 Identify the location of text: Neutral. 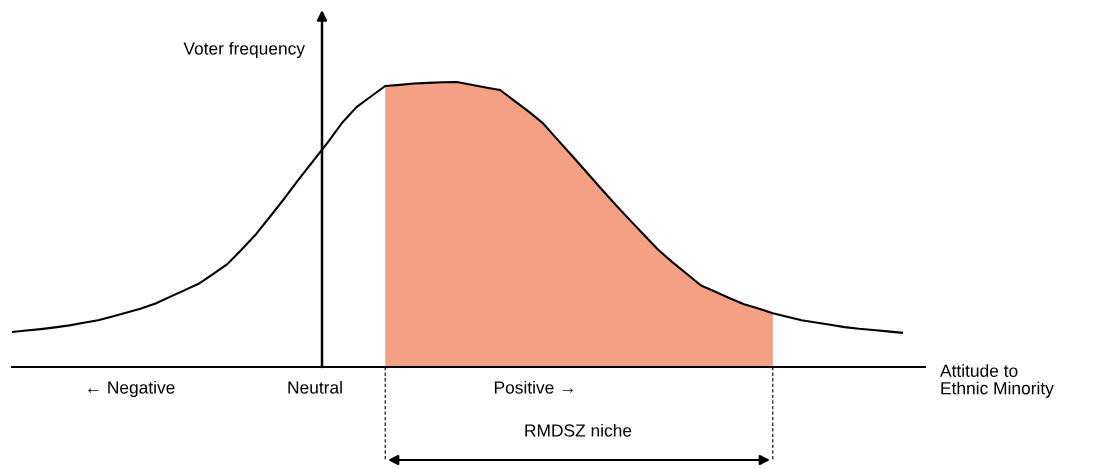
(315, 387).